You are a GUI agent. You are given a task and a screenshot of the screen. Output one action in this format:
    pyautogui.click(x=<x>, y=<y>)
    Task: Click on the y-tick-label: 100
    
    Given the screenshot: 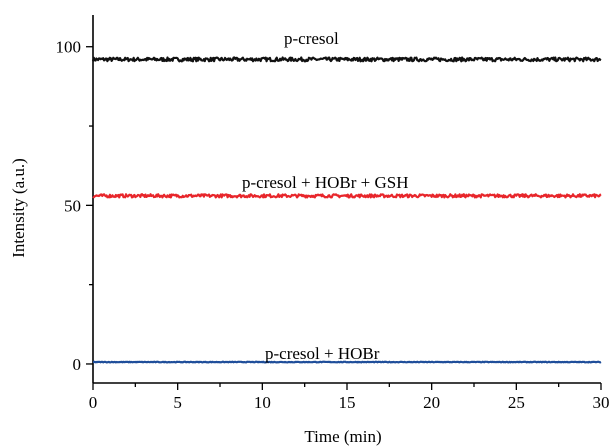 What is the action you would take?
    pyautogui.click(x=69, y=47)
    